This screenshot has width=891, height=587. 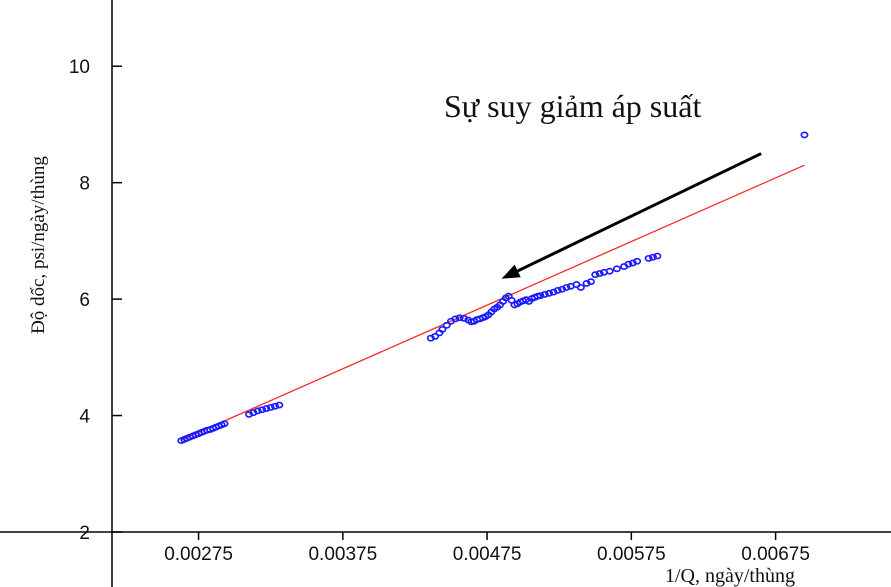 I want to click on x-axis-title: 1/Q, ngày/thùng, so click(x=730, y=576).